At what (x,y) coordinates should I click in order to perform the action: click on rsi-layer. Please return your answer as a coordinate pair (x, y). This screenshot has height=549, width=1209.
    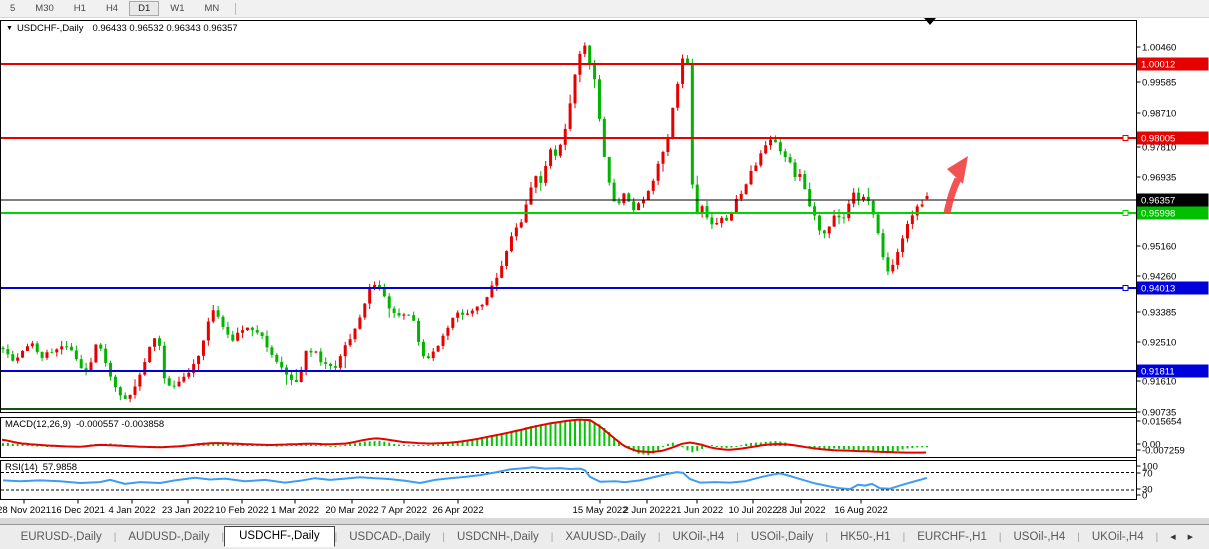
    Looking at the image, I should click on (568, 478).